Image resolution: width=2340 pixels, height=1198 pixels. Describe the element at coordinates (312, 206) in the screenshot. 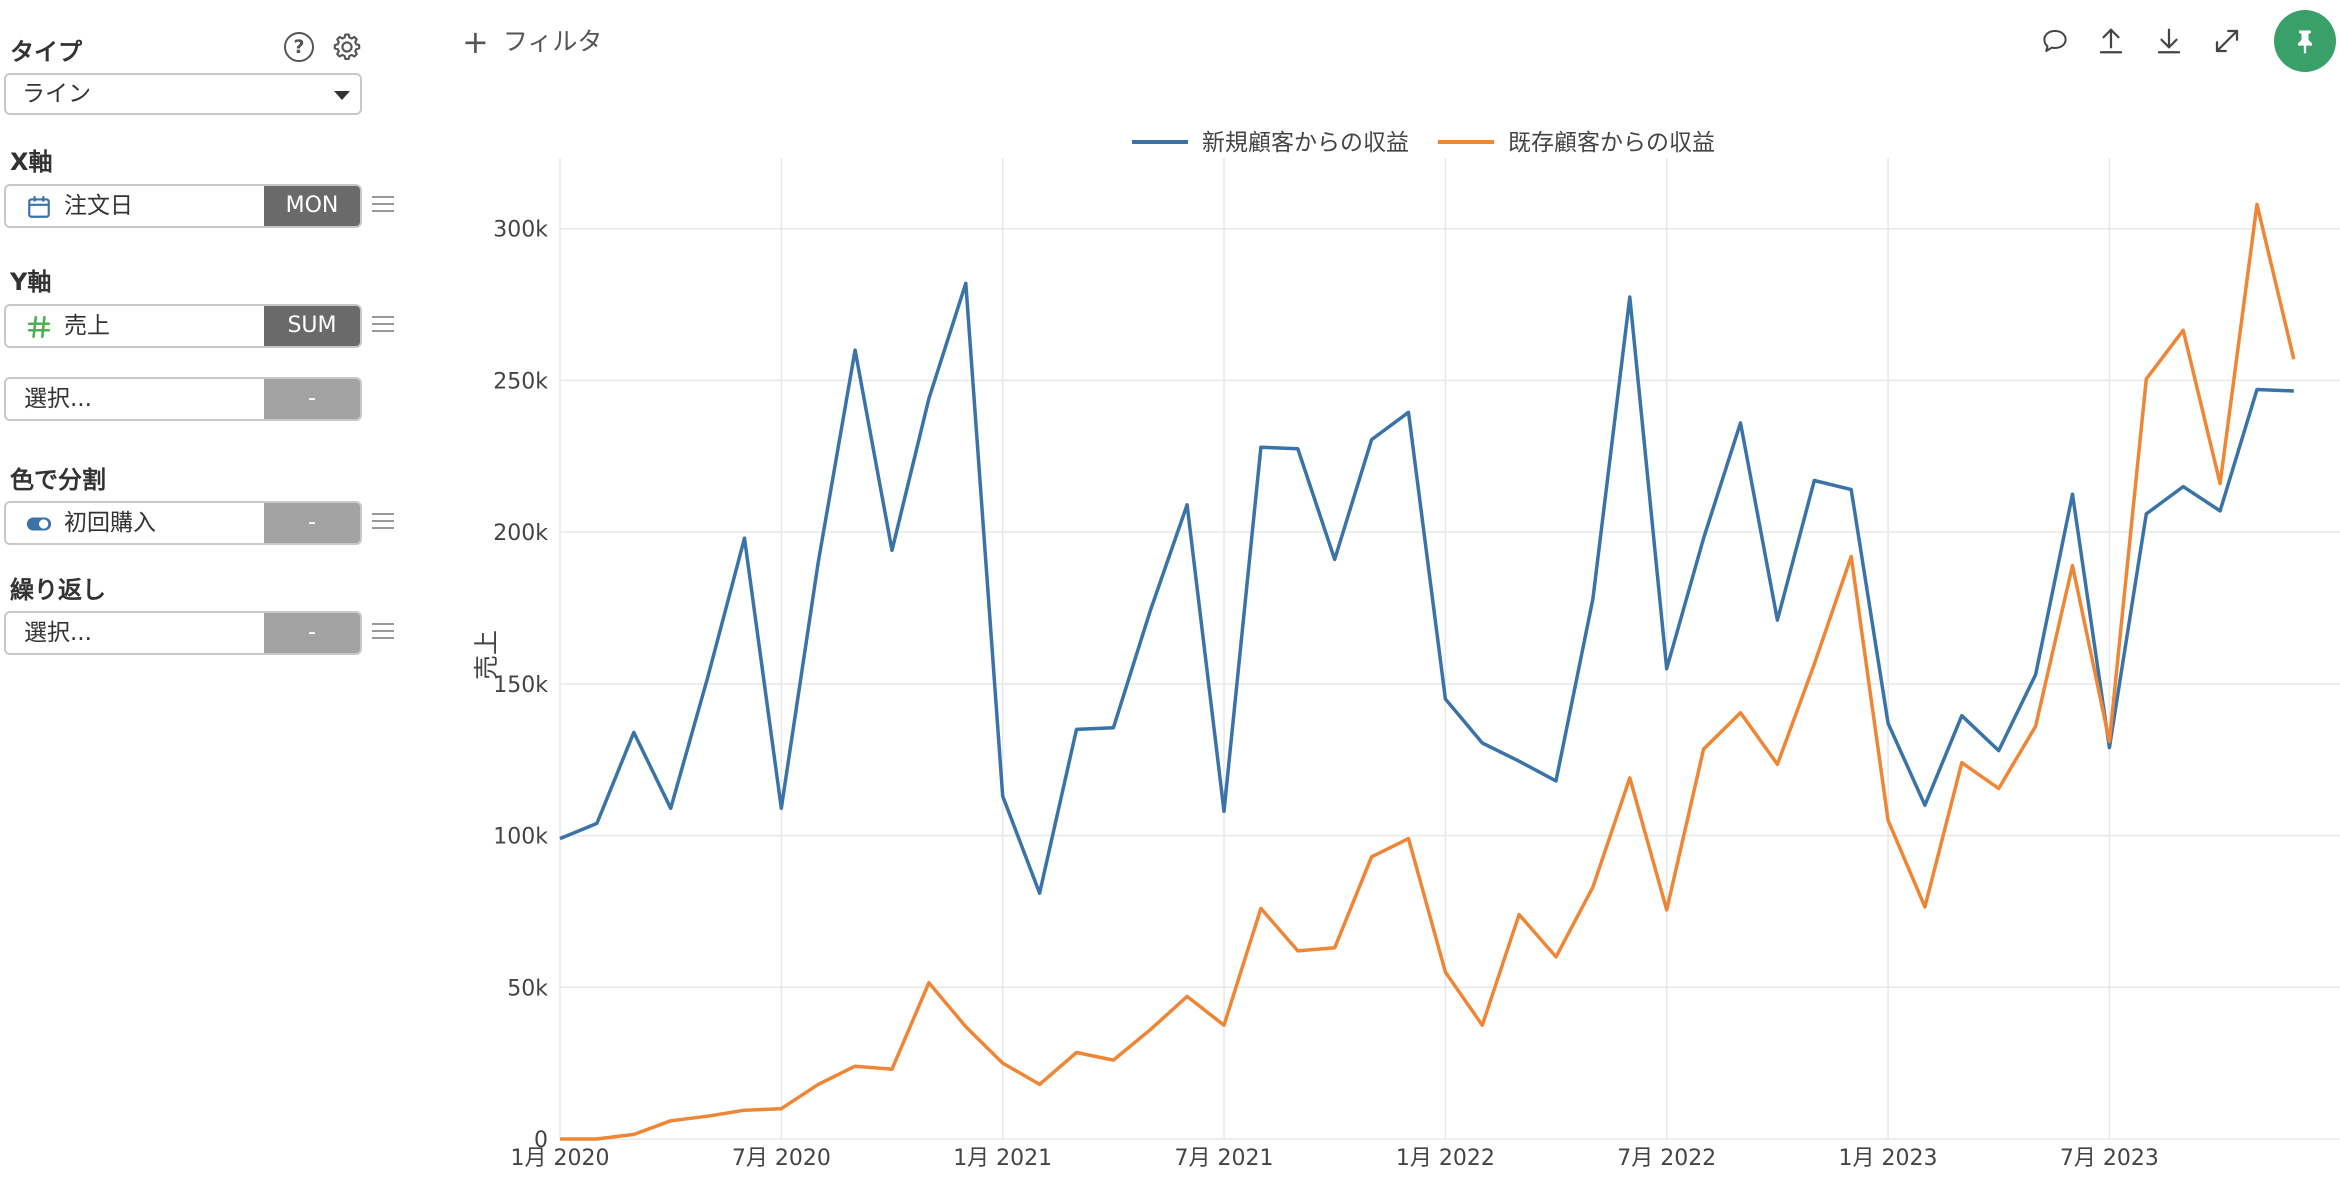

I see `x-axis-aggregation: MON` at that location.